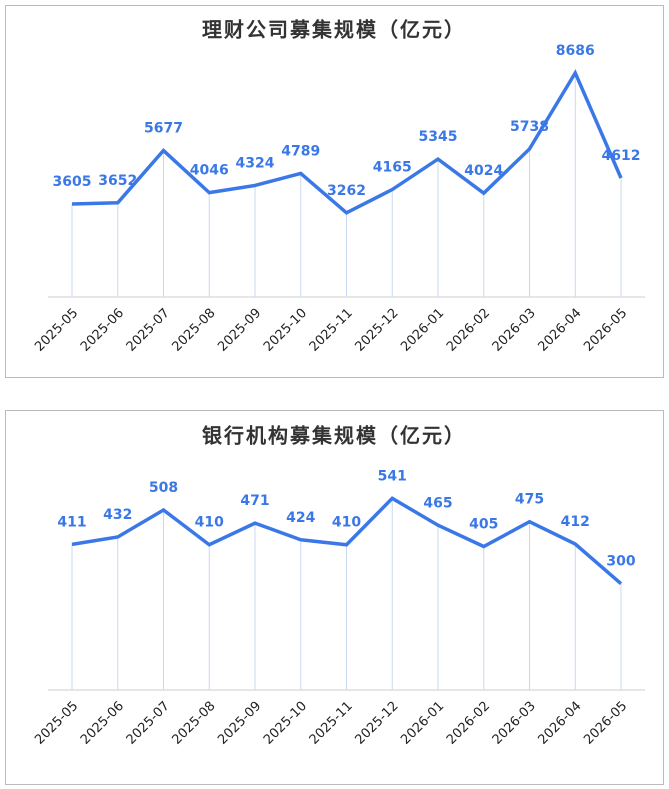  Describe the element at coordinates (483, 171) in the screenshot. I see `data-label: 4024` at that location.